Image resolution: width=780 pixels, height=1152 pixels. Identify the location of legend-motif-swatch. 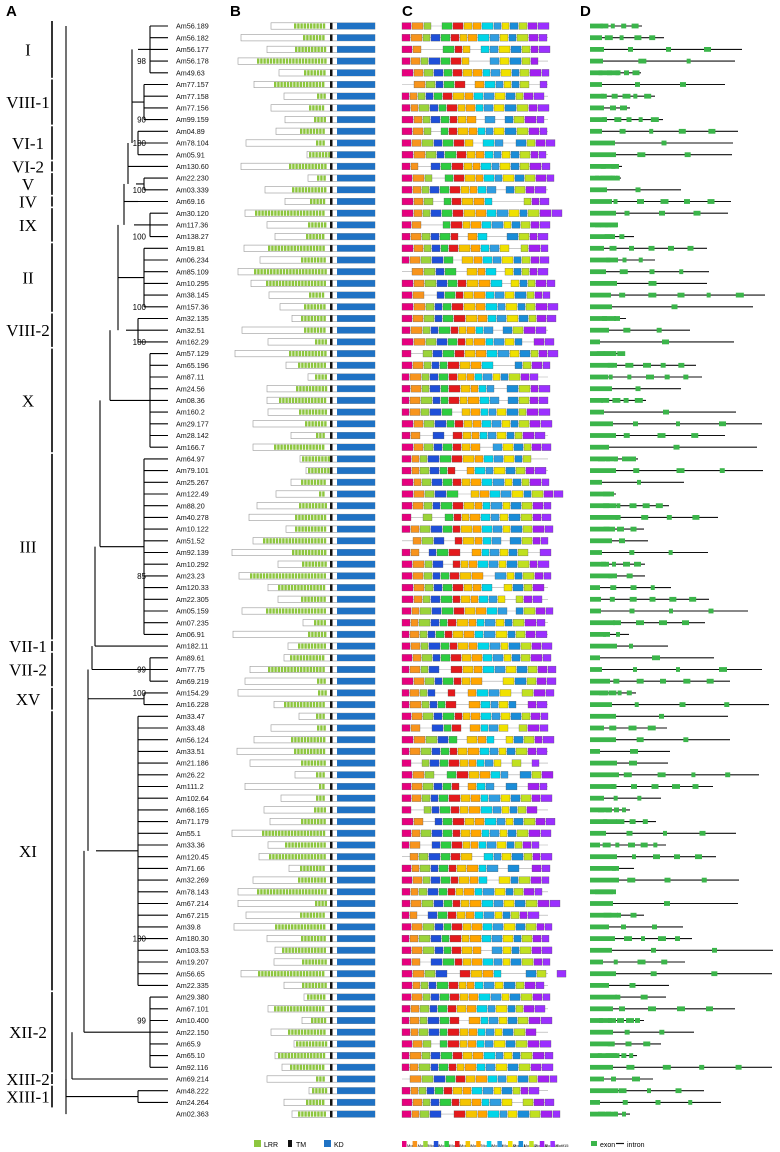
(425, 1144).